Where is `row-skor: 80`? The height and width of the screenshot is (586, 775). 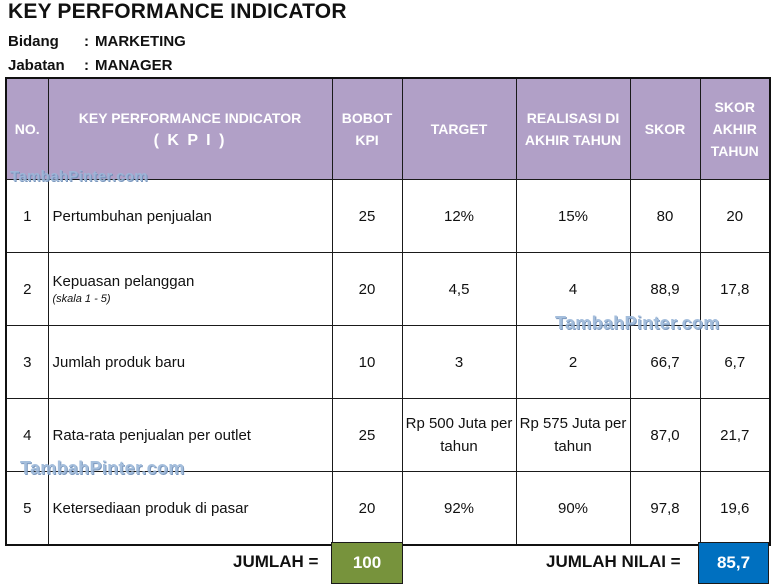 row-skor: 80 is located at coordinates (665, 216).